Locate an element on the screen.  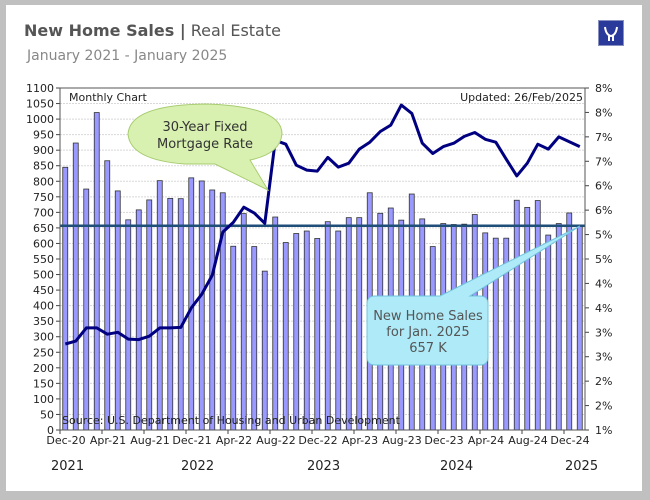
x-tick-label: Dec-23 is located at coordinates (443, 440).